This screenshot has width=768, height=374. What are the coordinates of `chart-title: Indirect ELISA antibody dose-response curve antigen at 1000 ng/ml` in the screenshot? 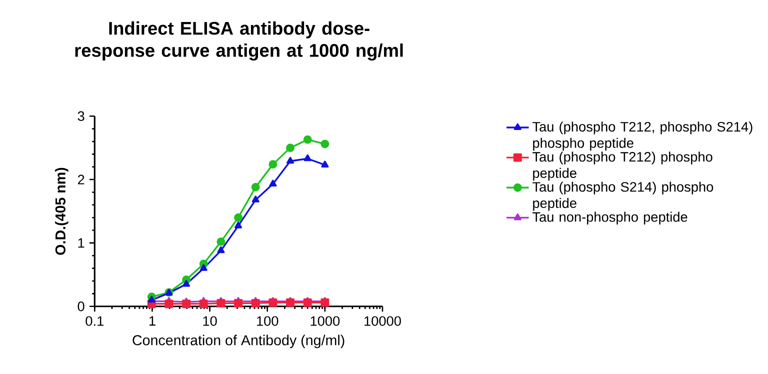 It's located at (239, 41).